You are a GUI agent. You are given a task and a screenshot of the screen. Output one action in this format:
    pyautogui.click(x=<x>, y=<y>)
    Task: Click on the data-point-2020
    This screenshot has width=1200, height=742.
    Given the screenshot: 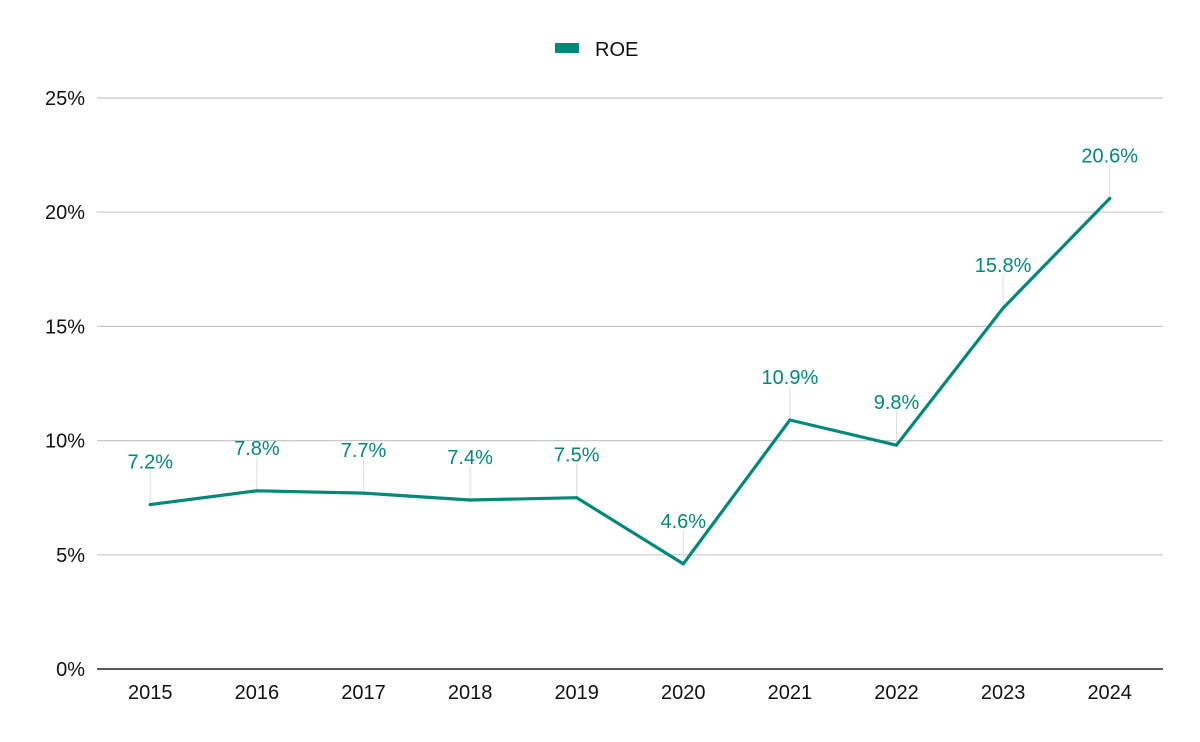 What is the action you would take?
    pyautogui.click(x=683, y=564)
    